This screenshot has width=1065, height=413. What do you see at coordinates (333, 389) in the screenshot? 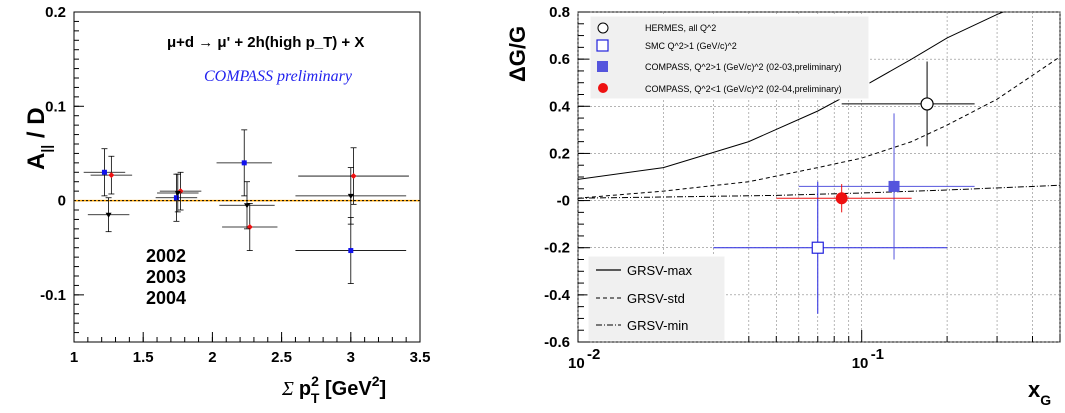
I see `left-x-axis-title: Σ p2 T [GeV2]` at bounding box center [333, 389].